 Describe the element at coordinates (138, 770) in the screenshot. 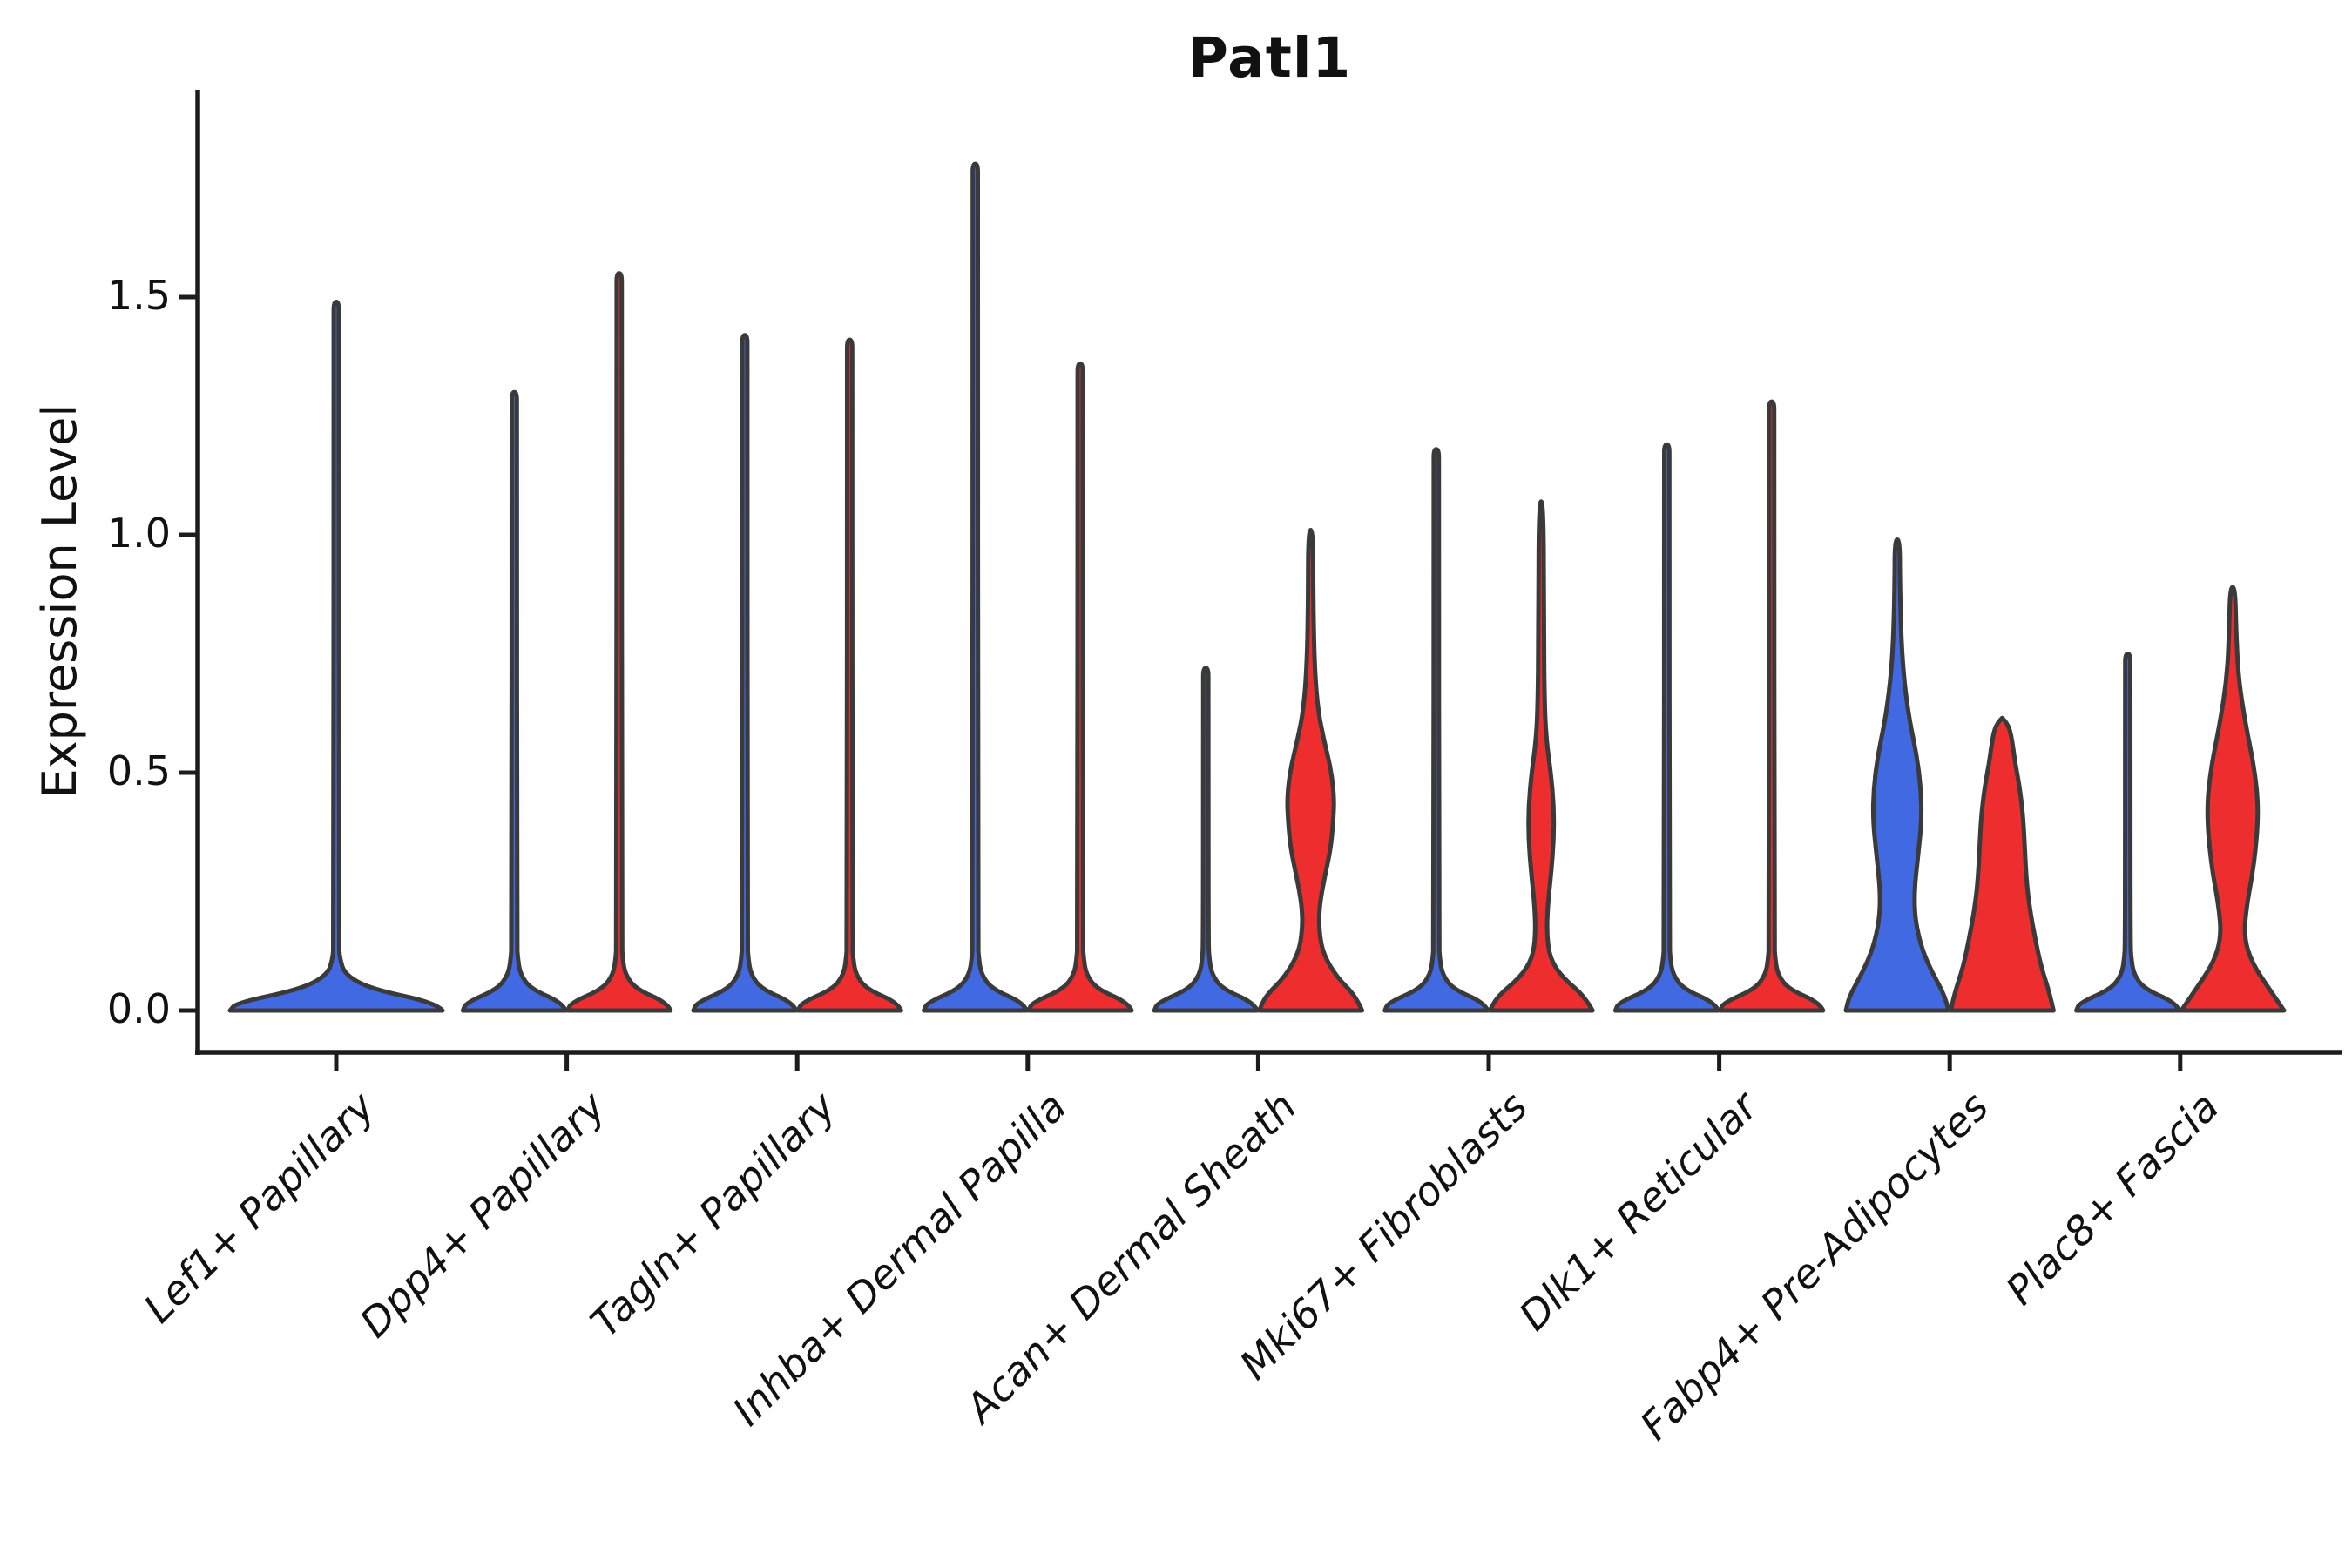

I see `y-tick-label: 0.5` at that location.